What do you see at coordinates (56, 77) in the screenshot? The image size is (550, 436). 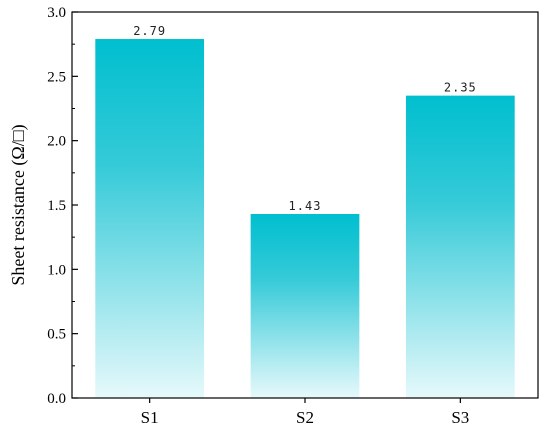 I see `y-tick-label: 2.5` at bounding box center [56, 77].